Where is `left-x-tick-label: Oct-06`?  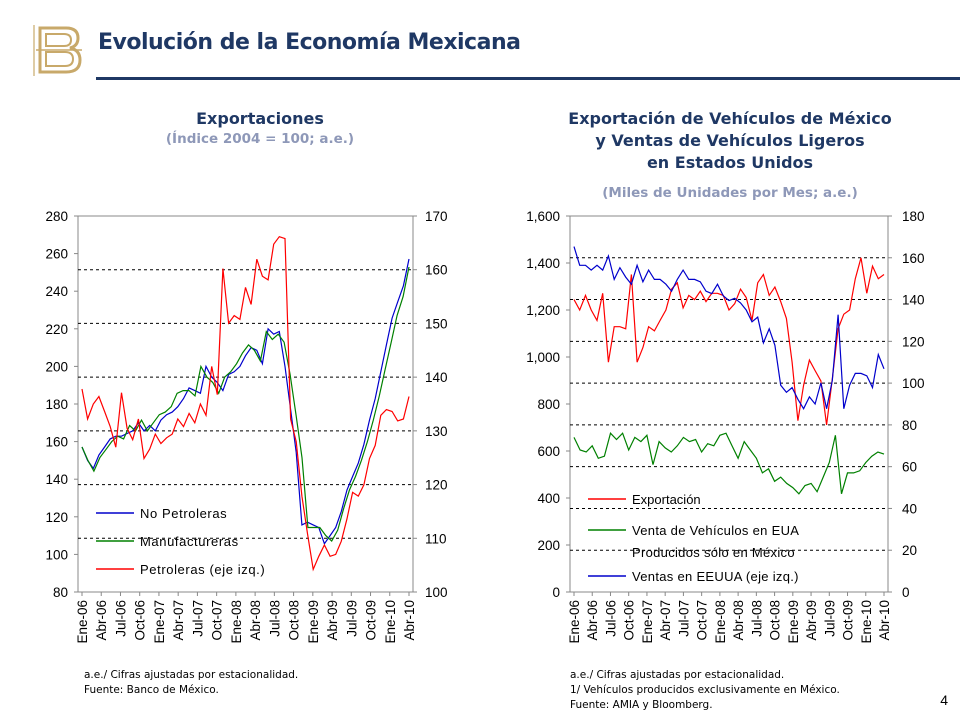 left-x-tick-label: Oct-06 is located at coordinates (140, 620).